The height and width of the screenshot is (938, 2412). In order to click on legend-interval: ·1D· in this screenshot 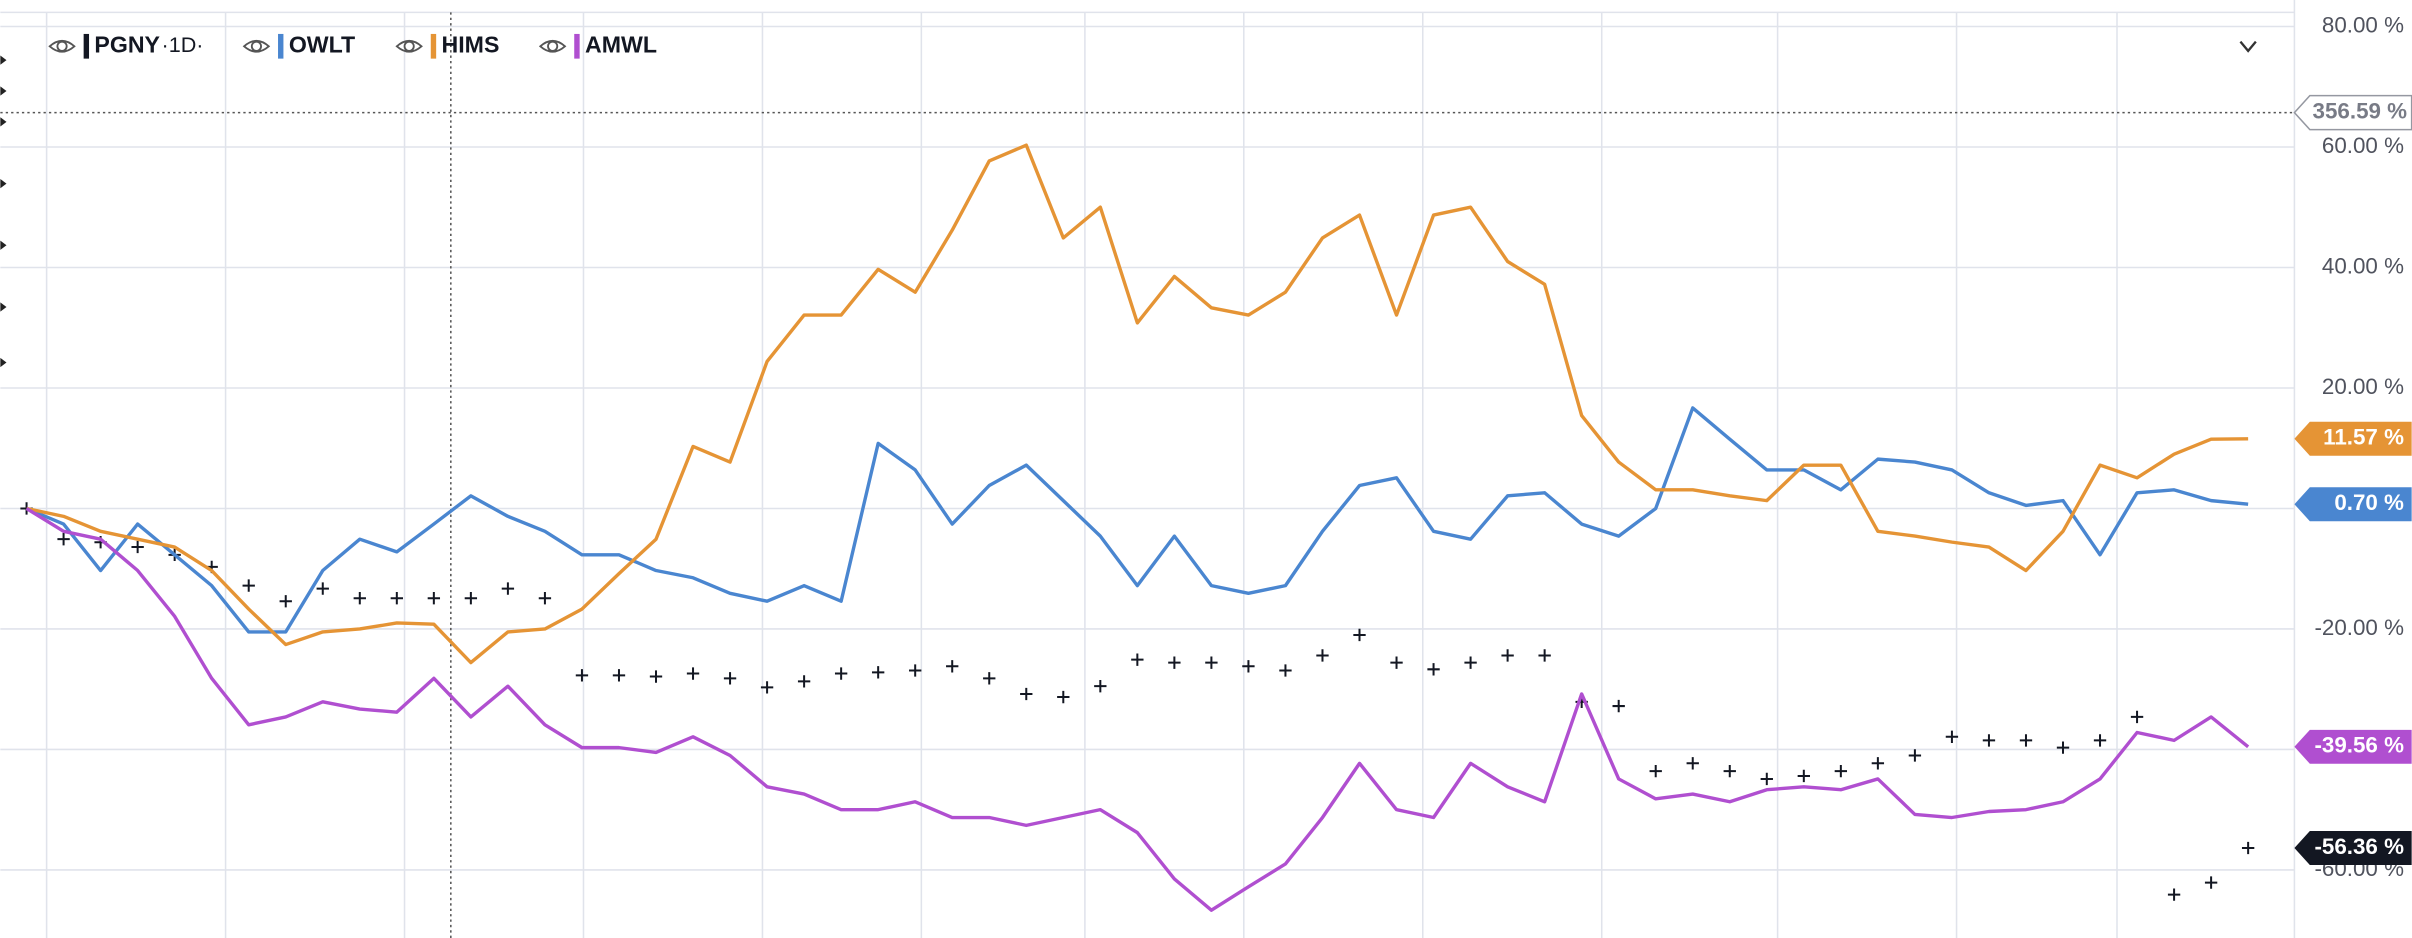, I will do `click(183, 44)`.